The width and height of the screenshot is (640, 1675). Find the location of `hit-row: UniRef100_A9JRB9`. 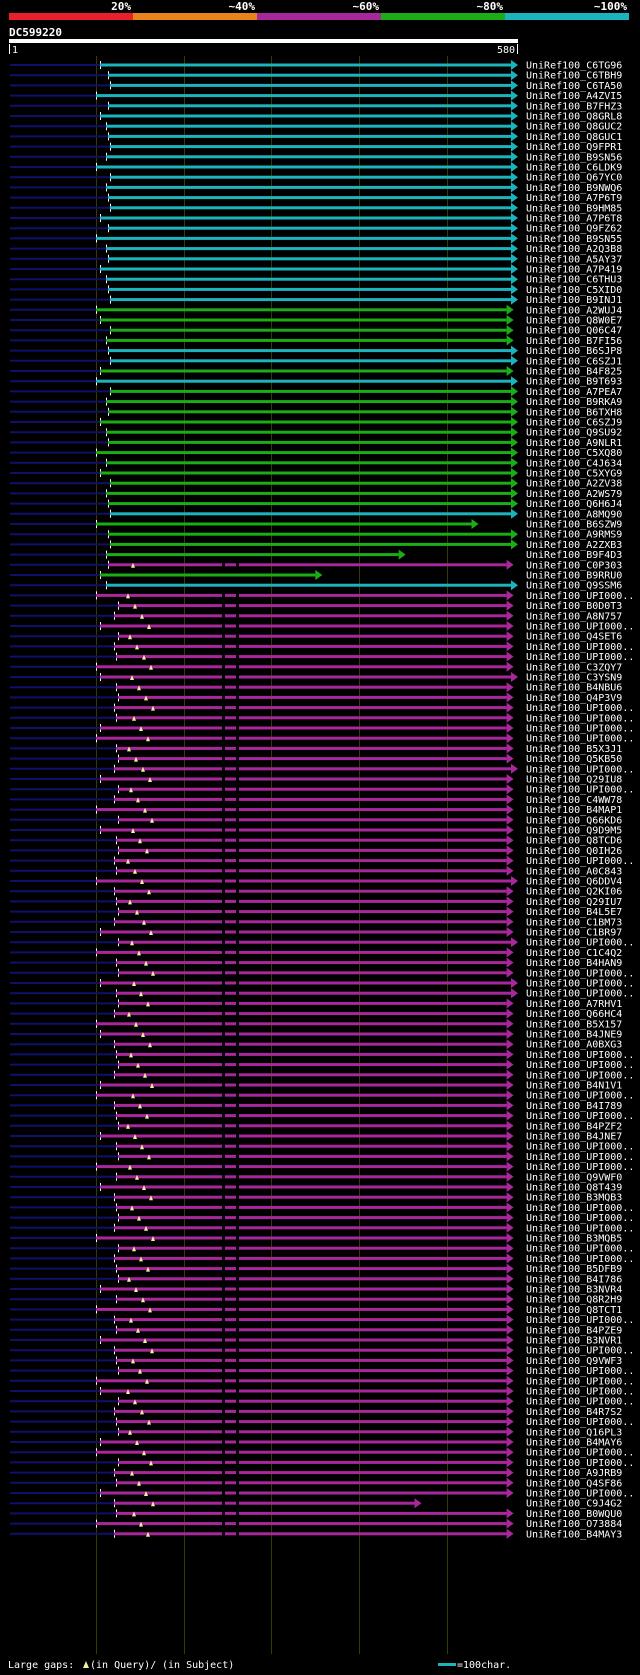

hit-row: UniRef100_A9JRB9 is located at coordinates (316, 1473).